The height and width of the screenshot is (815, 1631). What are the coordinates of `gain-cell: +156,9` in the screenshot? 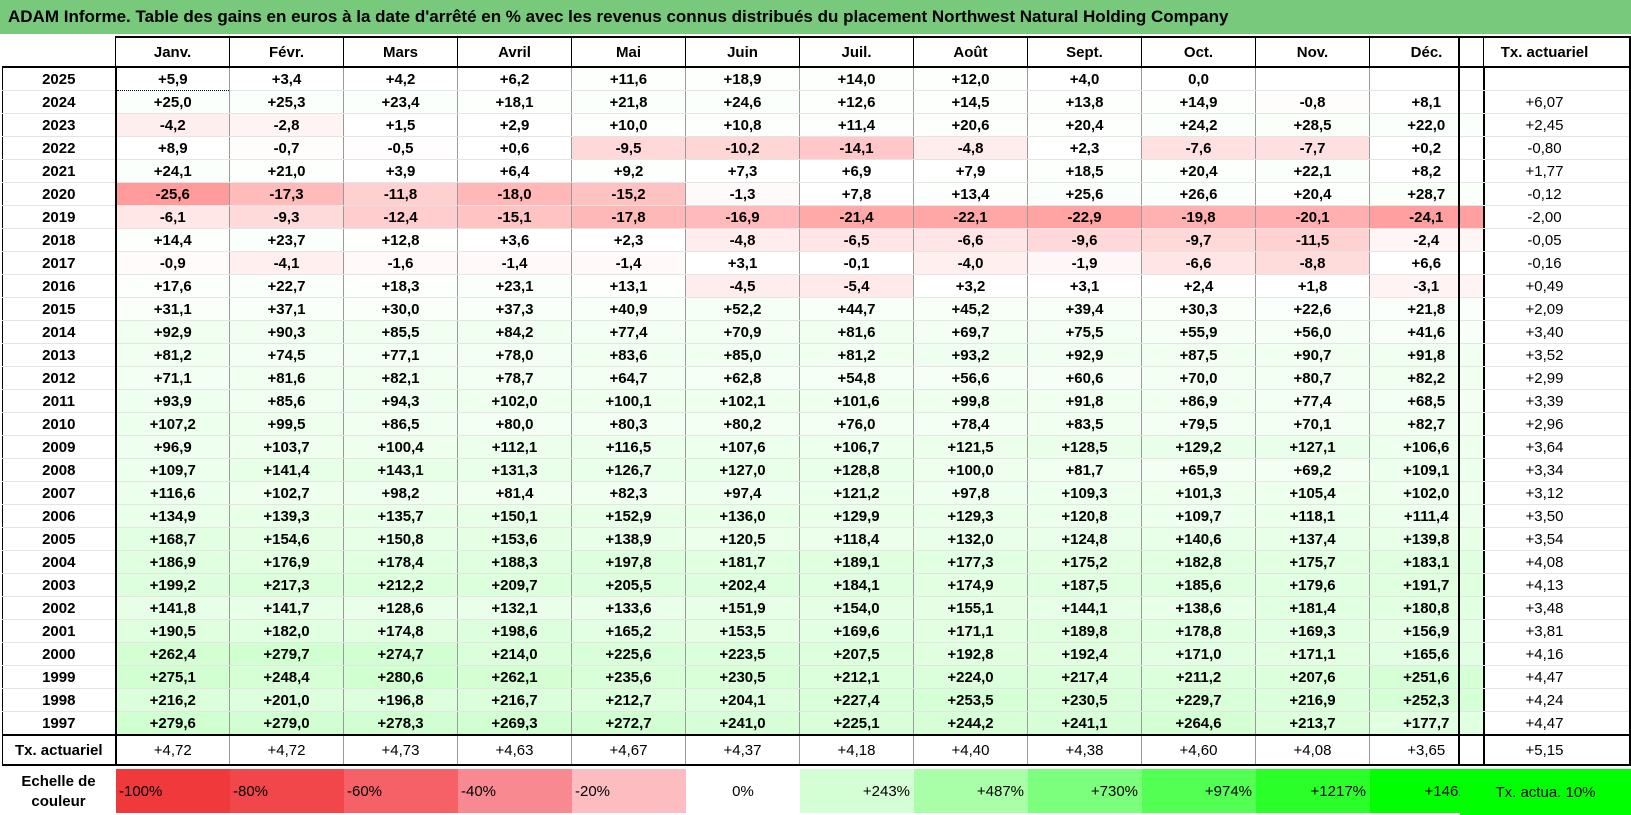 It's located at (1427, 631).